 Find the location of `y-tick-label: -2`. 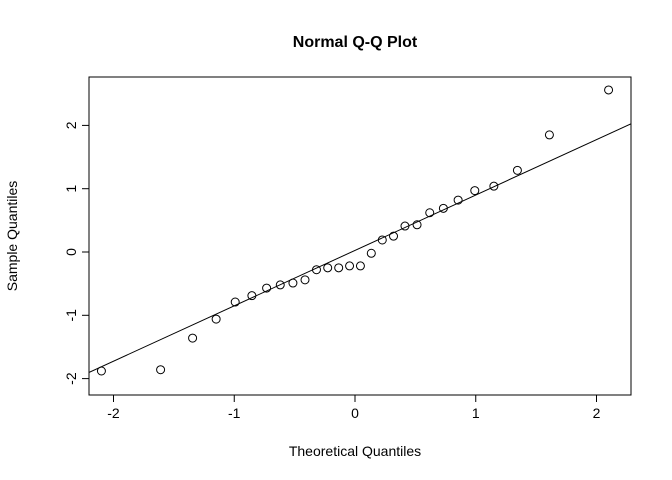

y-tick-label: -2 is located at coordinates (71, 378).